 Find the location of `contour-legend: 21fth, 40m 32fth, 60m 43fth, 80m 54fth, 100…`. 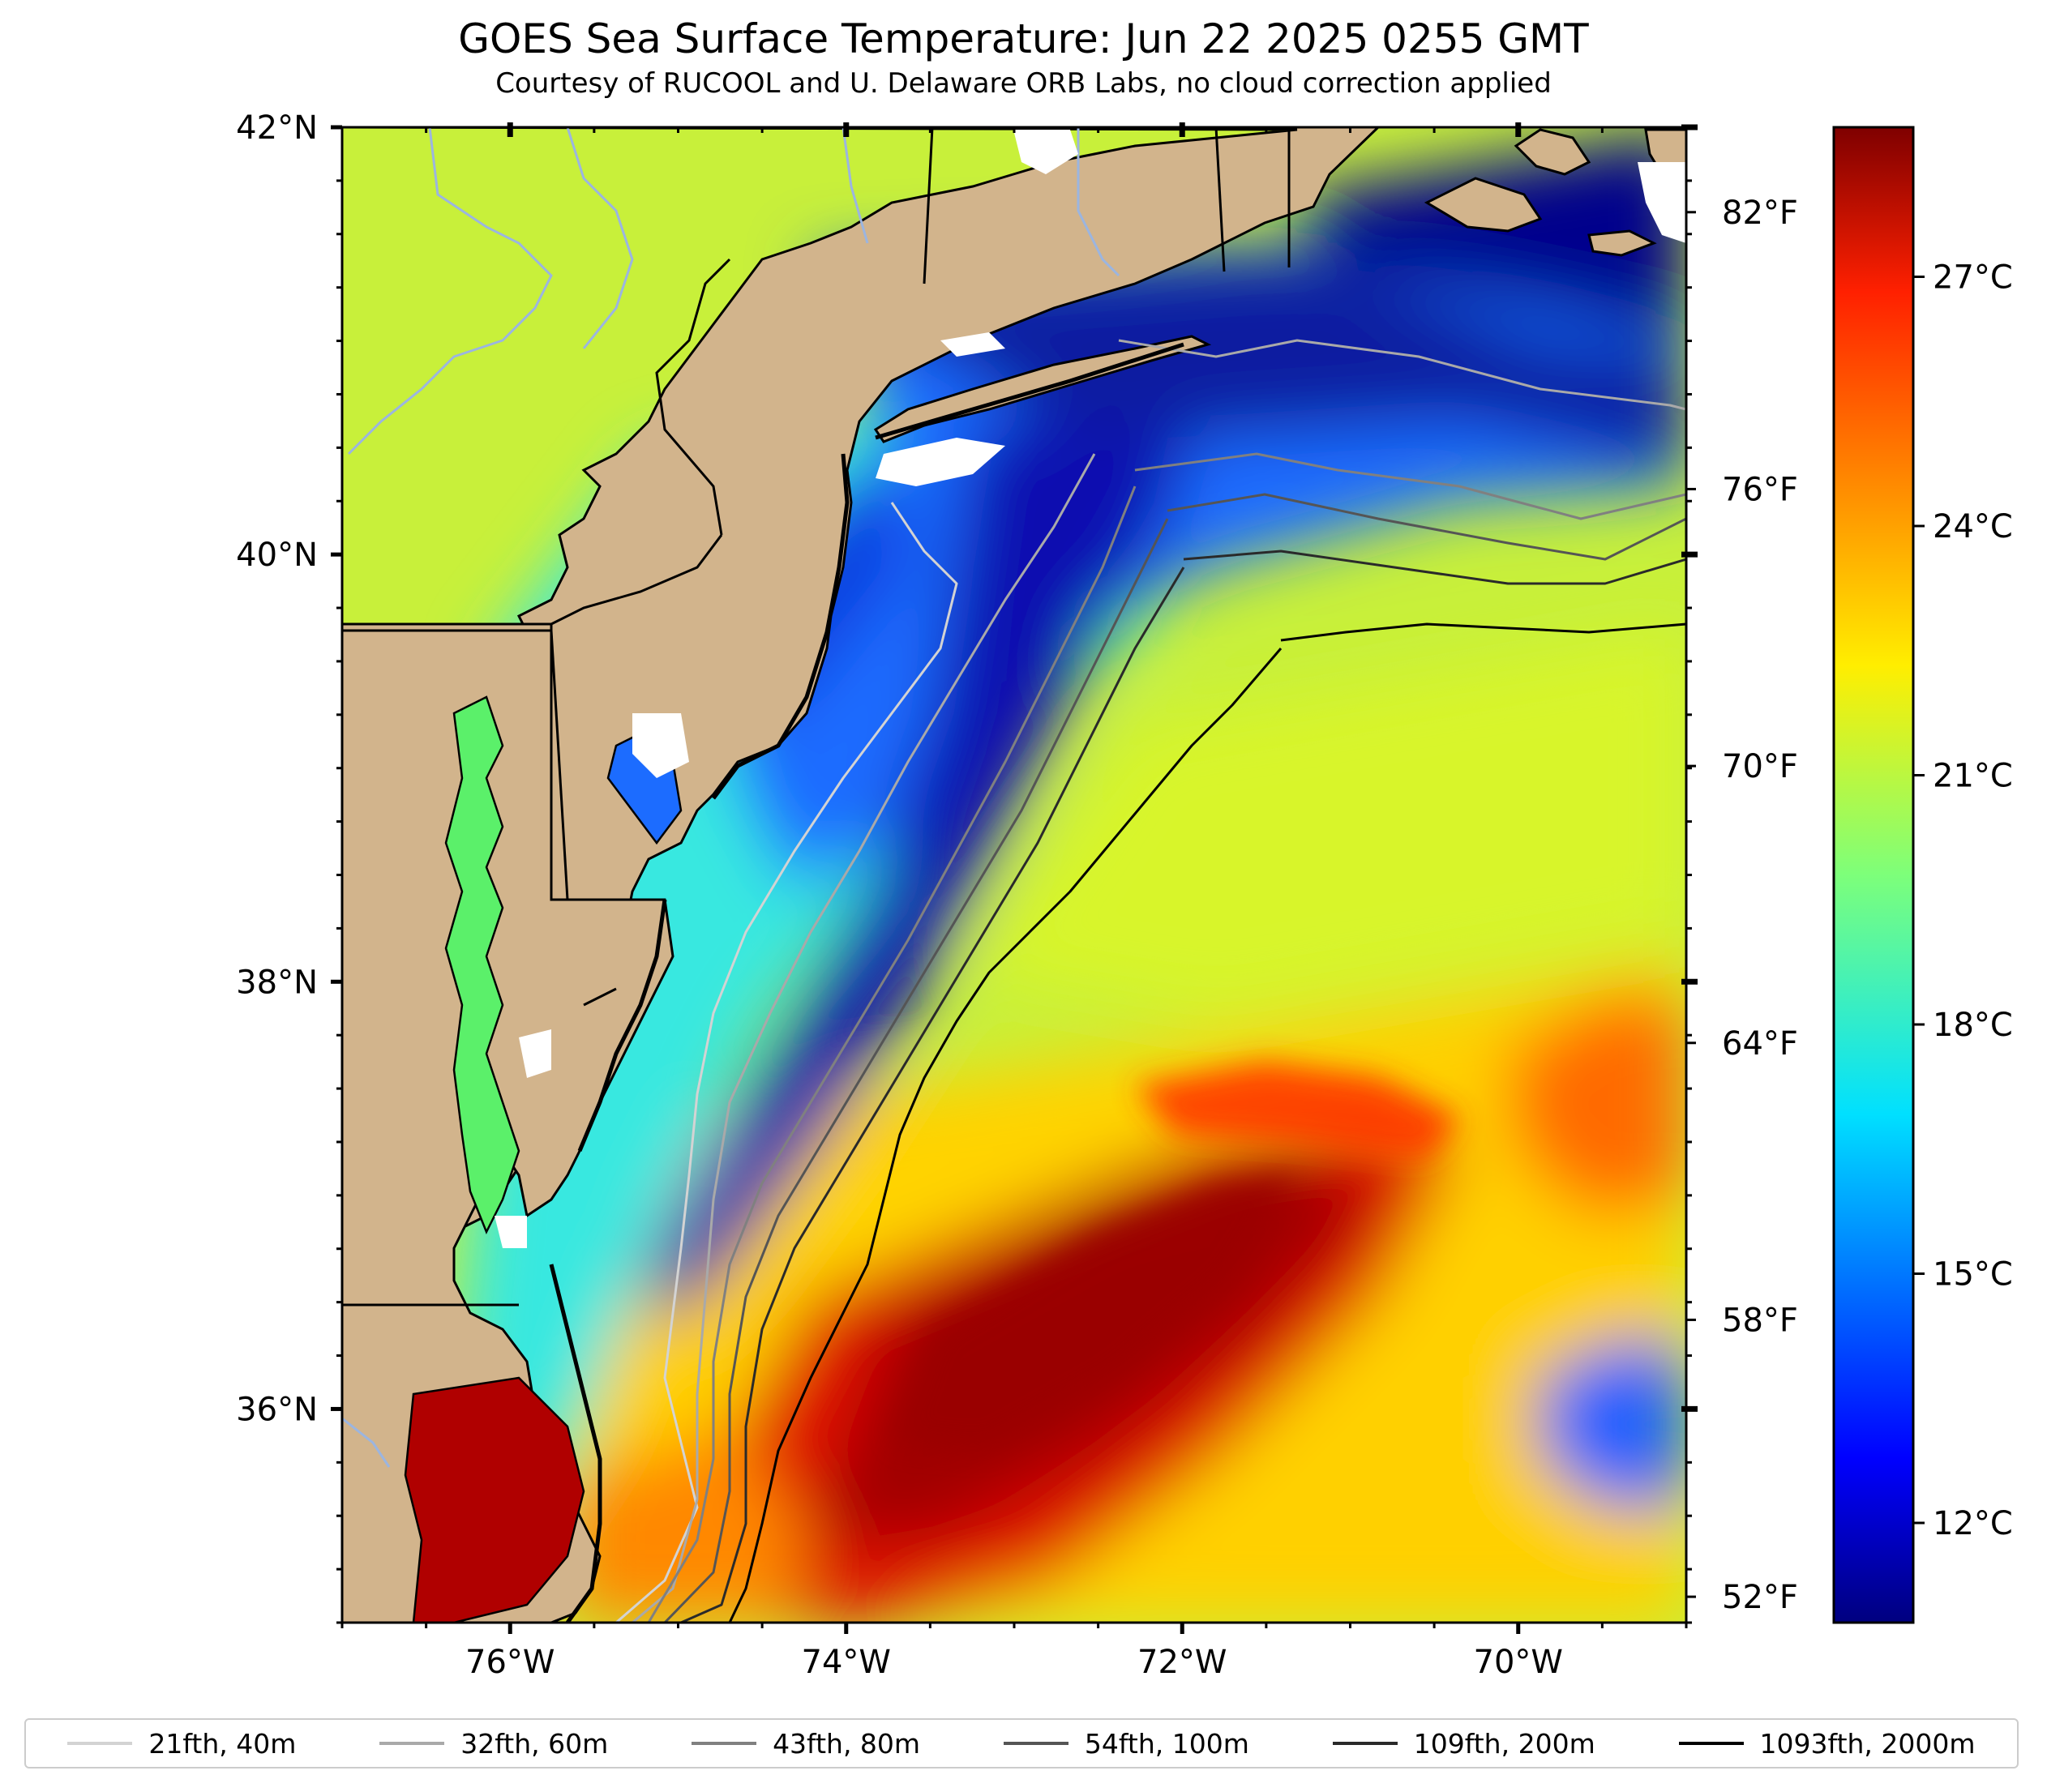

contour-legend: 21fth, 40m 32fth, 60m 43fth, 80m 54fth, 100… is located at coordinates (1022, 1743).